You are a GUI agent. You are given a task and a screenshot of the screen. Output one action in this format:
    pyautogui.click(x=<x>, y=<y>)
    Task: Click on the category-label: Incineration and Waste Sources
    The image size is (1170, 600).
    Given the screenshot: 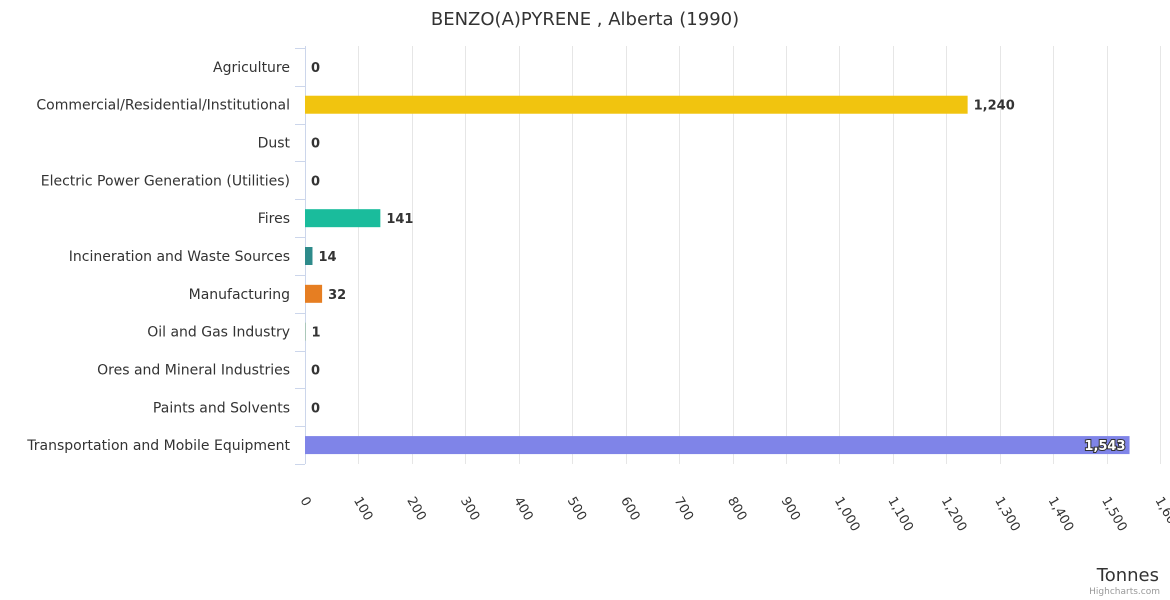 What is the action you would take?
    pyautogui.click(x=179, y=257)
    